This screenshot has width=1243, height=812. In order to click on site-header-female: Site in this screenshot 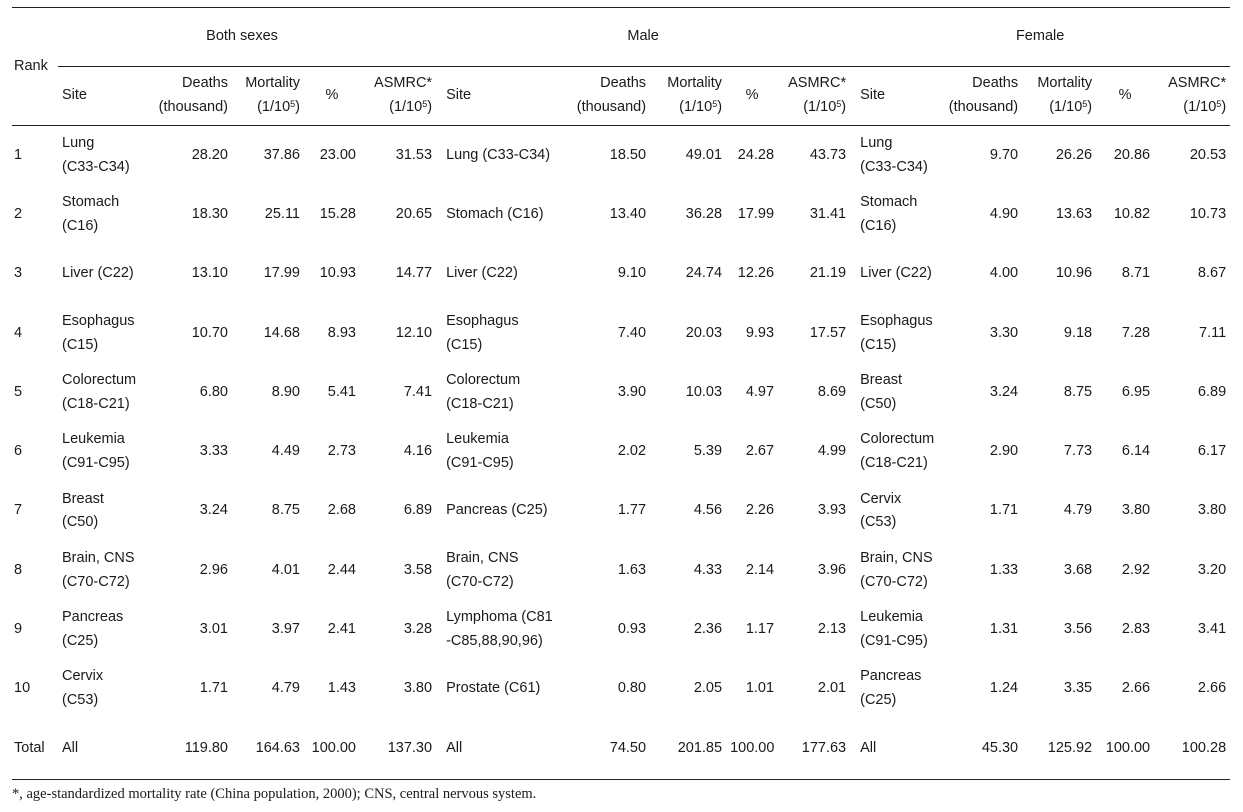, I will do `click(895, 96)`.